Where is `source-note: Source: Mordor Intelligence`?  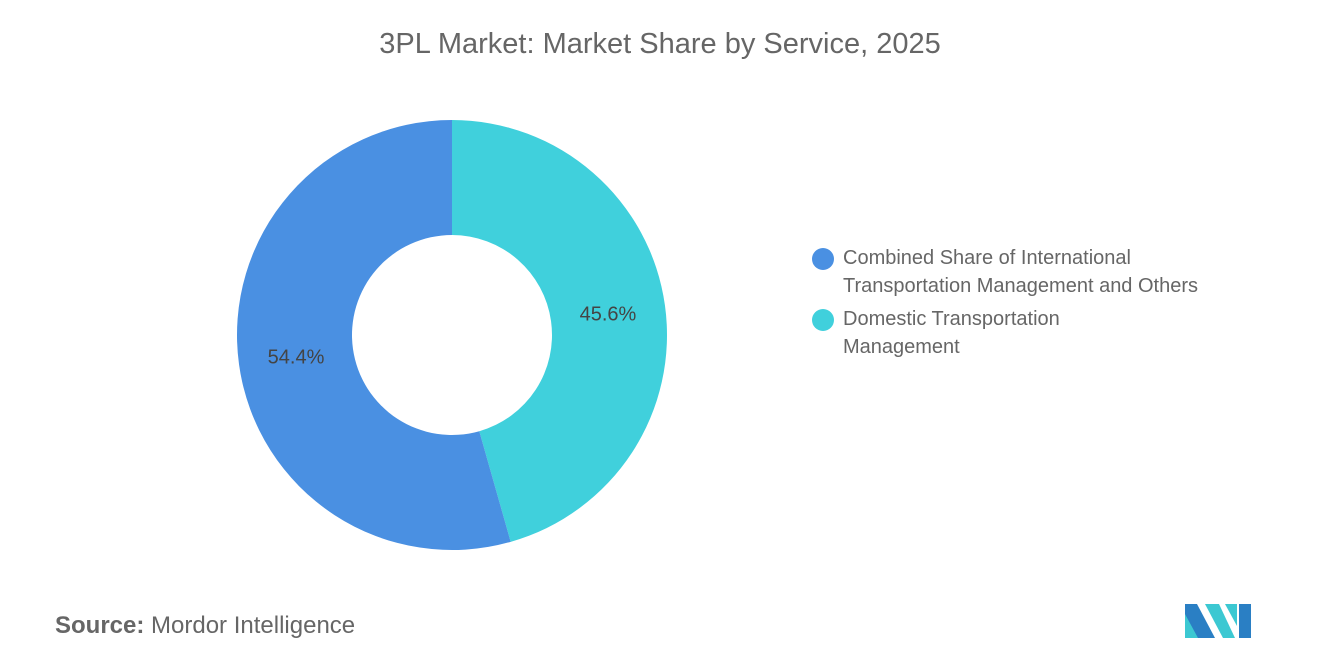
source-note: Source: Mordor Intelligence is located at coordinates (205, 626).